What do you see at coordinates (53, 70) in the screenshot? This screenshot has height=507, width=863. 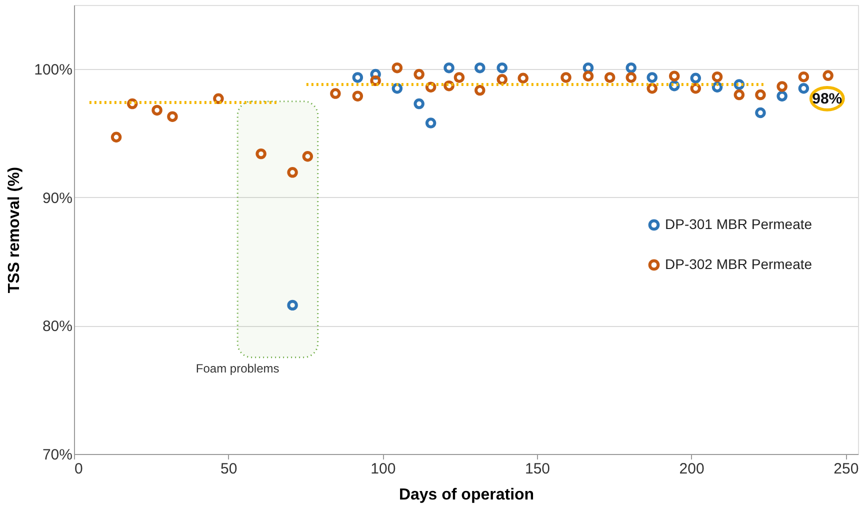 I see `y-tick-label: 100%` at bounding box center [53, 70].